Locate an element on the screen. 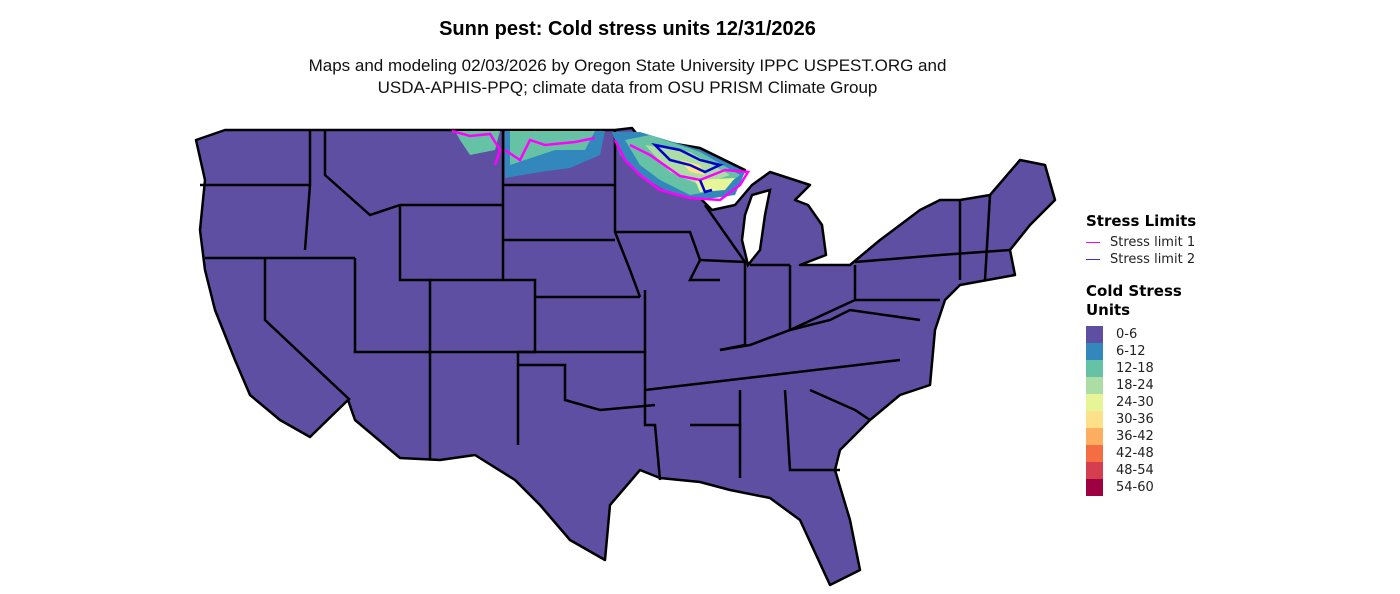  legend-item-csu: 18-24 is located at coordinates (1141, 385).